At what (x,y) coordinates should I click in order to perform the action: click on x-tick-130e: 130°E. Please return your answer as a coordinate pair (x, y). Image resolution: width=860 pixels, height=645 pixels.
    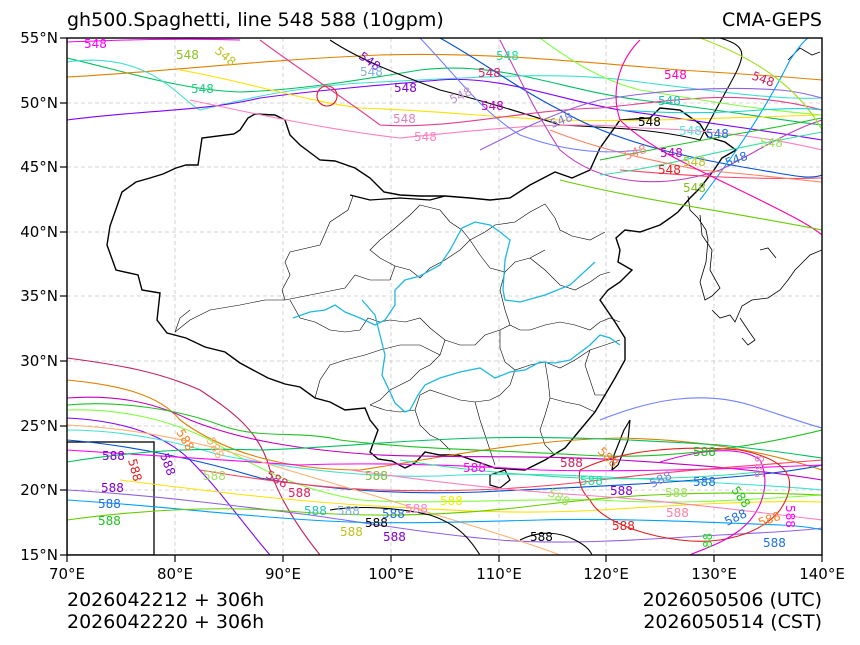
    Looking at the image, I should click on (714, 574).